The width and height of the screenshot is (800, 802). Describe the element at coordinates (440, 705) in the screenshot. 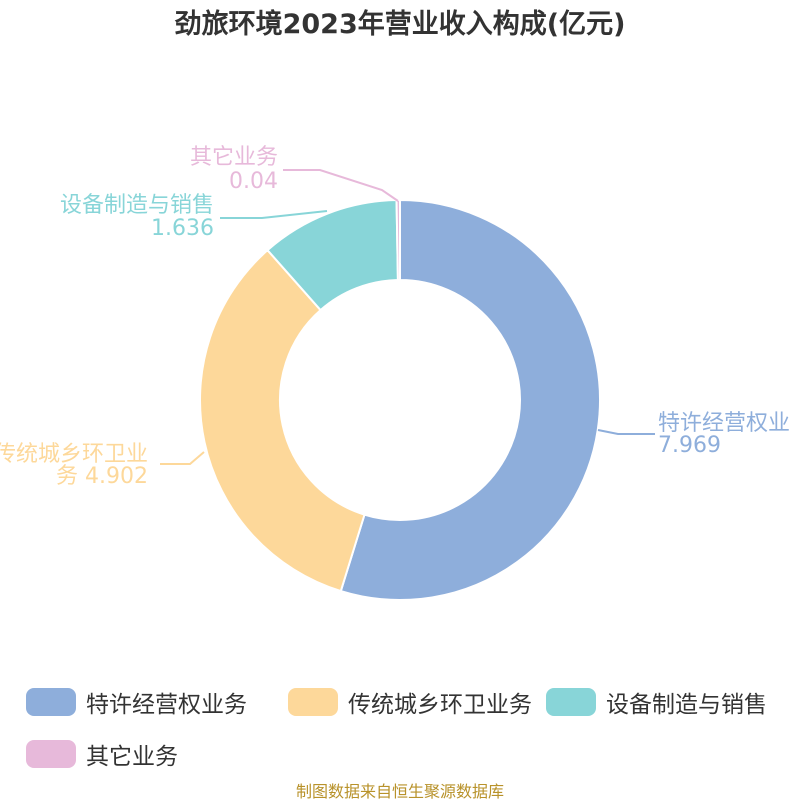

I see `legend-label: 传统城乡环卫业务` at that location.